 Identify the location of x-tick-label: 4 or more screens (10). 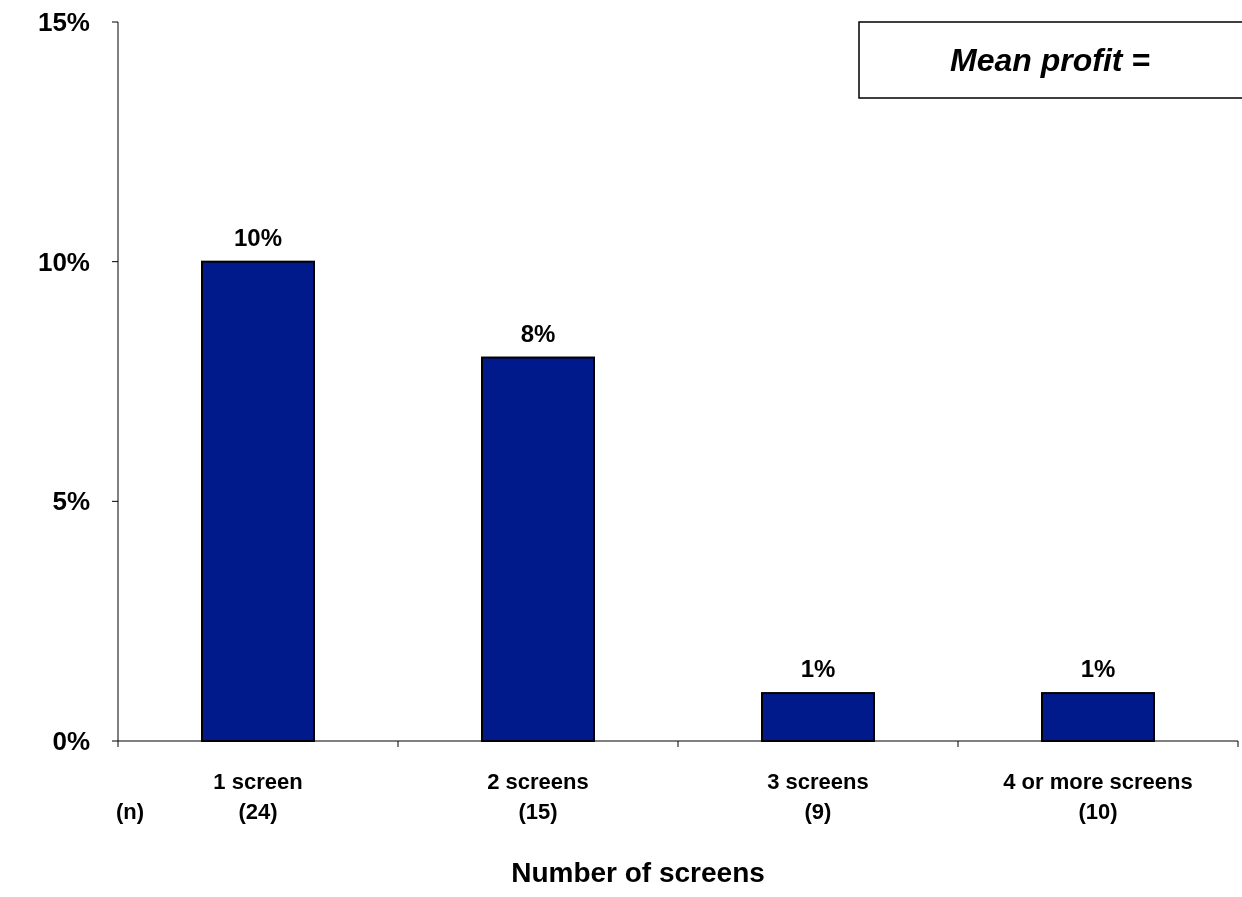
(1098, 796).